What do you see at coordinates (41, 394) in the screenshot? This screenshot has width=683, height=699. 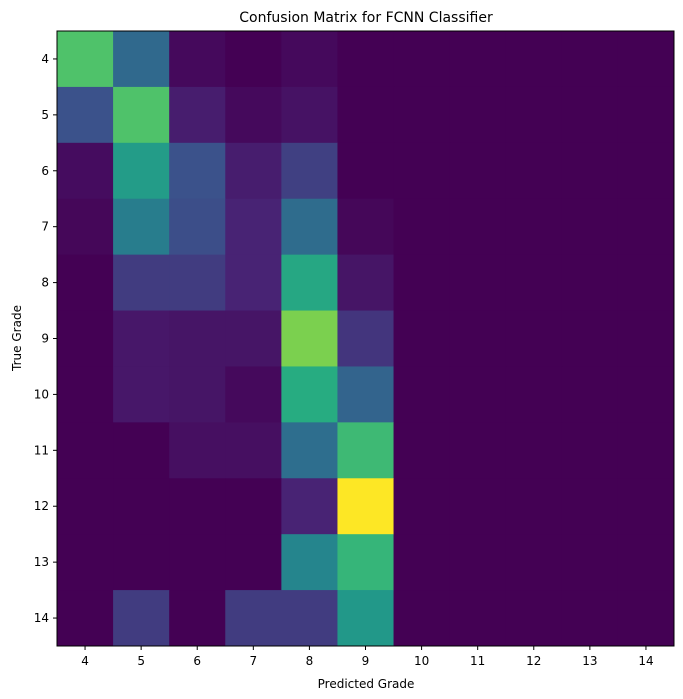 I see `y-tick-label: 10` at bounding box center [41, 394].